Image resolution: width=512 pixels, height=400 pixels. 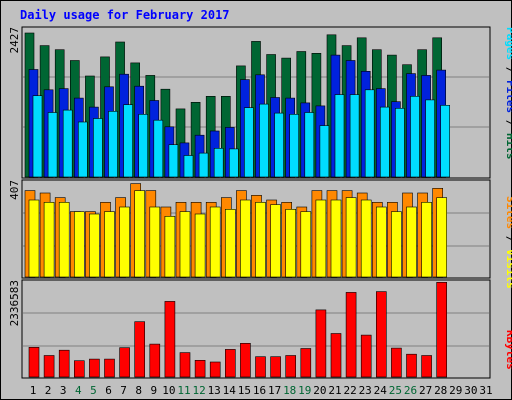 What do you see at coordinates (274, 390) in the screenshot?
I see `x-tick-label-17: 17` at bounding box center [274, 390].